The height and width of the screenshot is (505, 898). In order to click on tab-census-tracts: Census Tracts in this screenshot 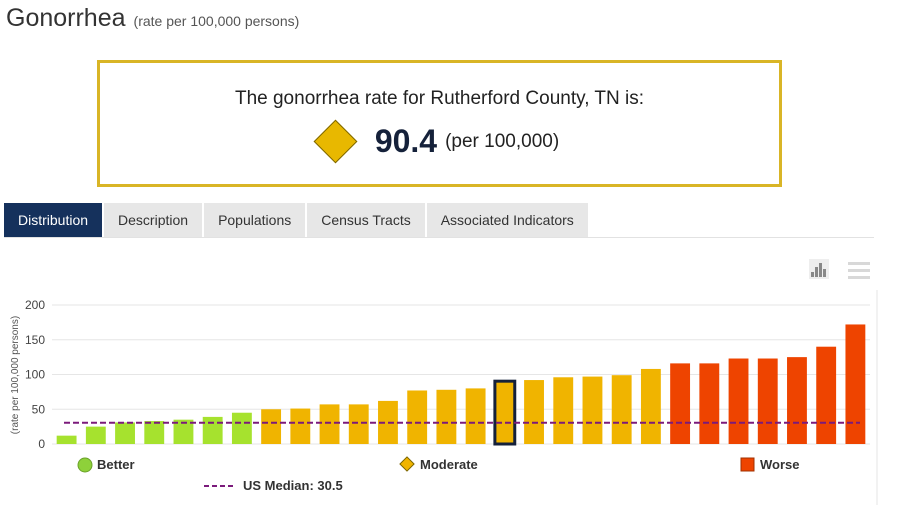, I will do `click(366, 220)`.